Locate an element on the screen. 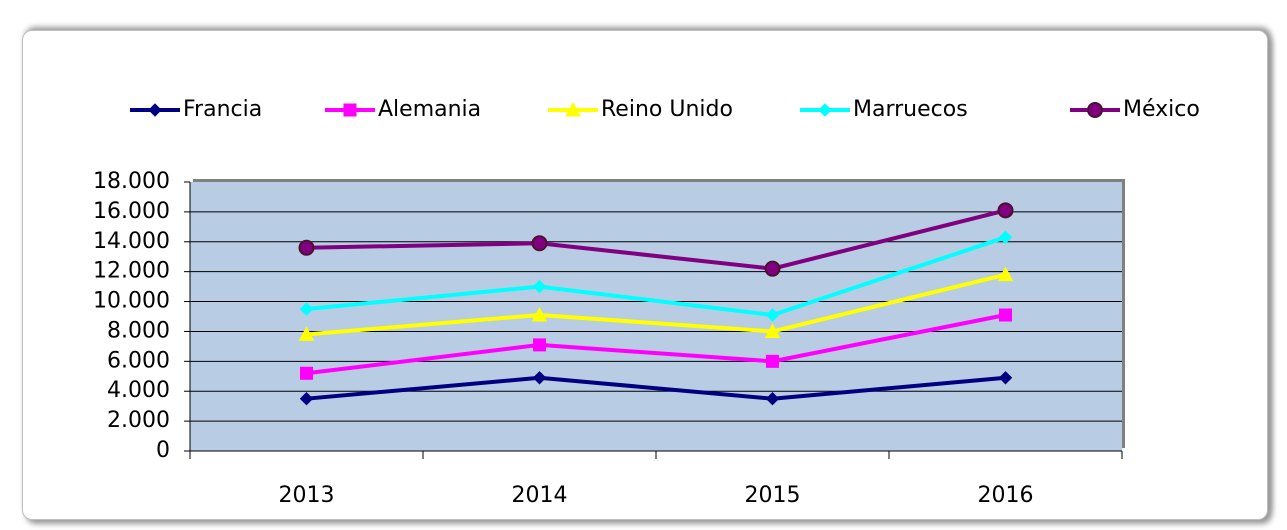 The height and width of the screenshot is (530, 1287). x-tick-label: 2015 is located at coordinates (773, 495).